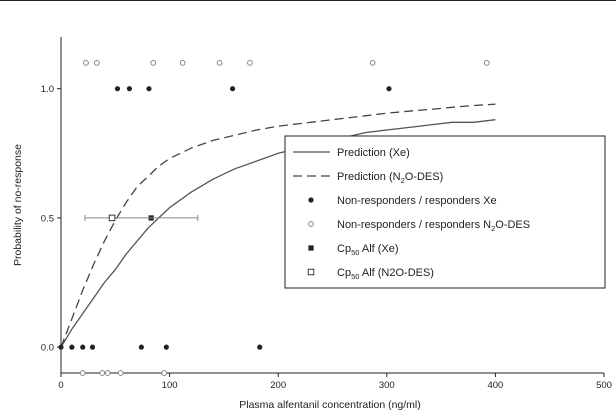 This screenshot has width=616, height=414. I want to click on legend-label: Non-responders / responders Xe, so click(417, 201).